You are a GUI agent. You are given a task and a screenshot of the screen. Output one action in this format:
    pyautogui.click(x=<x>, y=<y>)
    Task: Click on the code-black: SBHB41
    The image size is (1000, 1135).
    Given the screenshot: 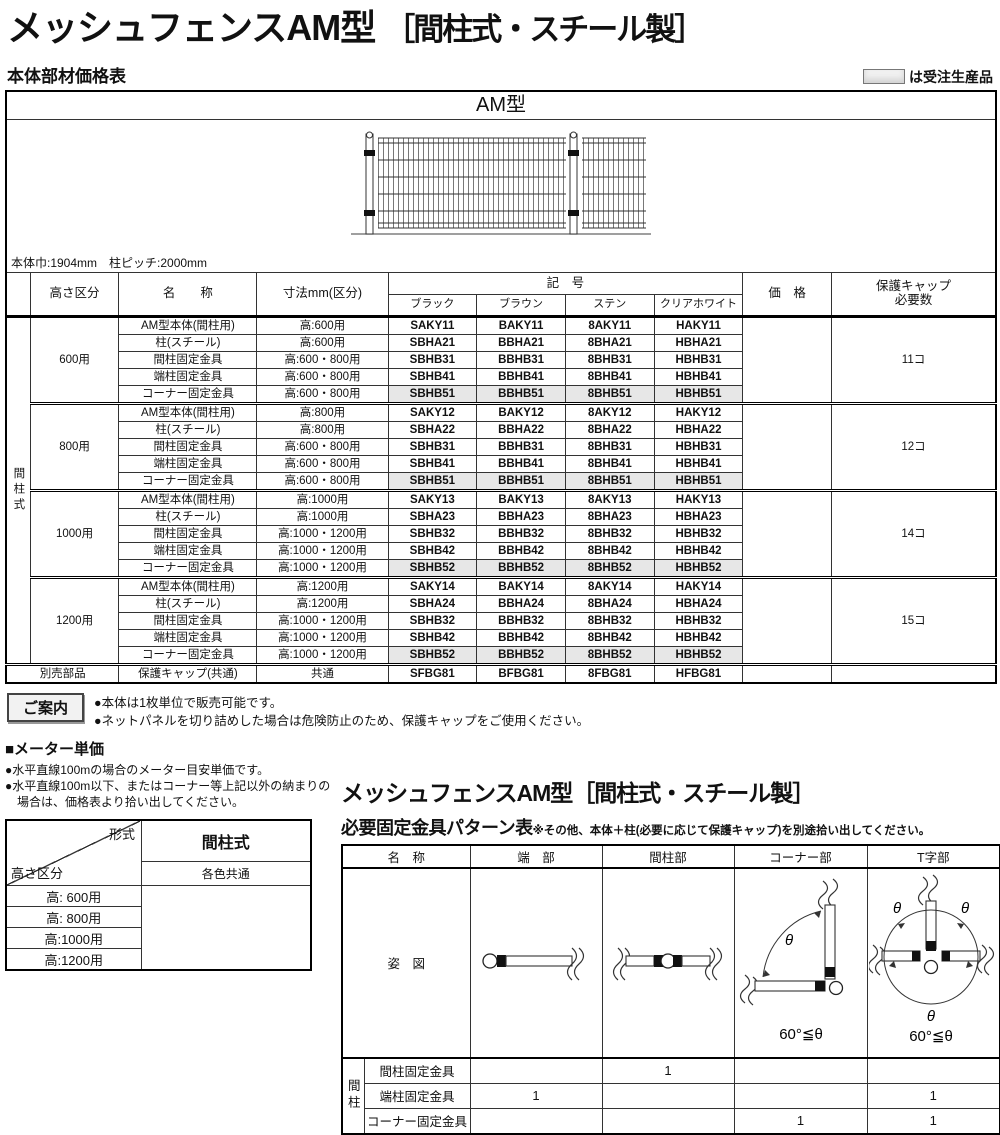 What is the action you would take?
    pyautogui.click(x=432, y=463)
    